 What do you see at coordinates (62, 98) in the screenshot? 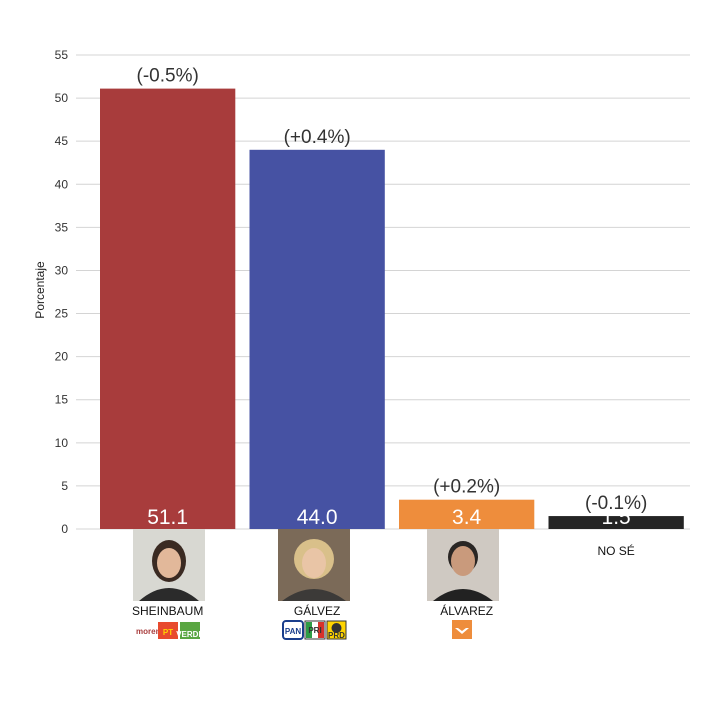
I see `y-tick-label: 50` at bounding box center [62, 98].